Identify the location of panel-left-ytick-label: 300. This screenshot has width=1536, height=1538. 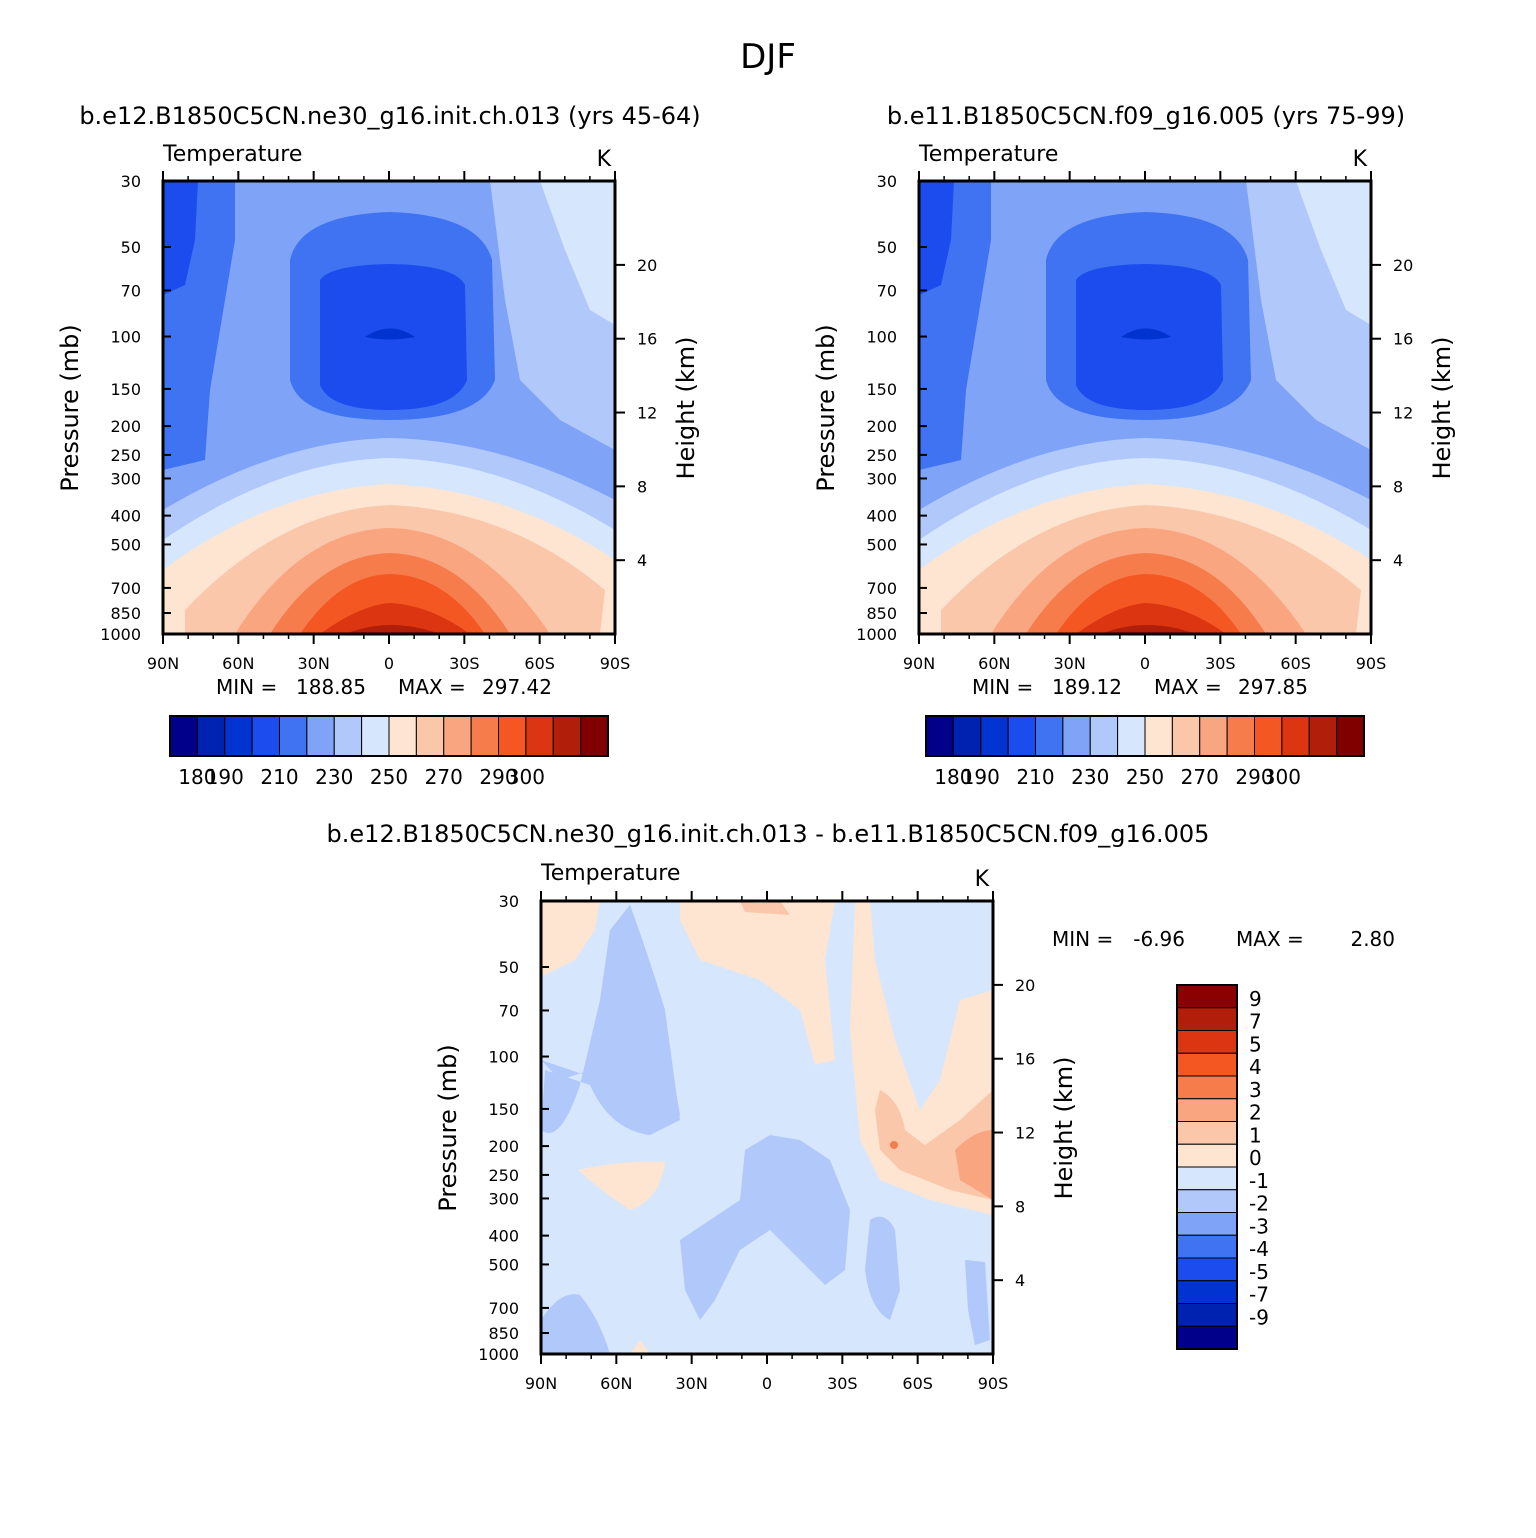
(125, 478).